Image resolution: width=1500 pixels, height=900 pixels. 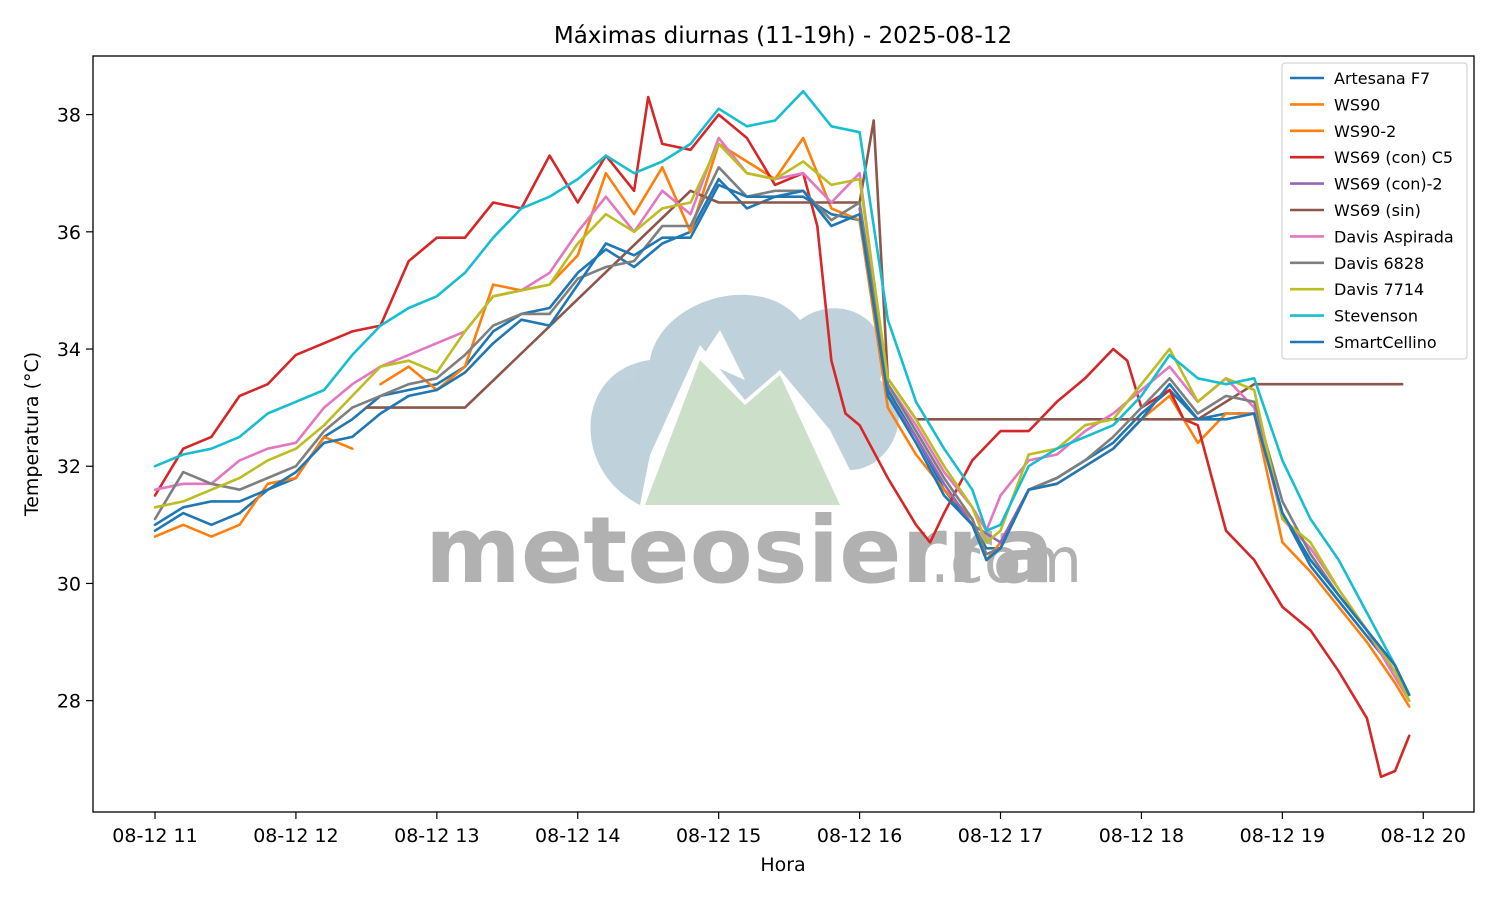 I want to click on legend-label: Davis Aspirada, so click(x=1394, y=236).